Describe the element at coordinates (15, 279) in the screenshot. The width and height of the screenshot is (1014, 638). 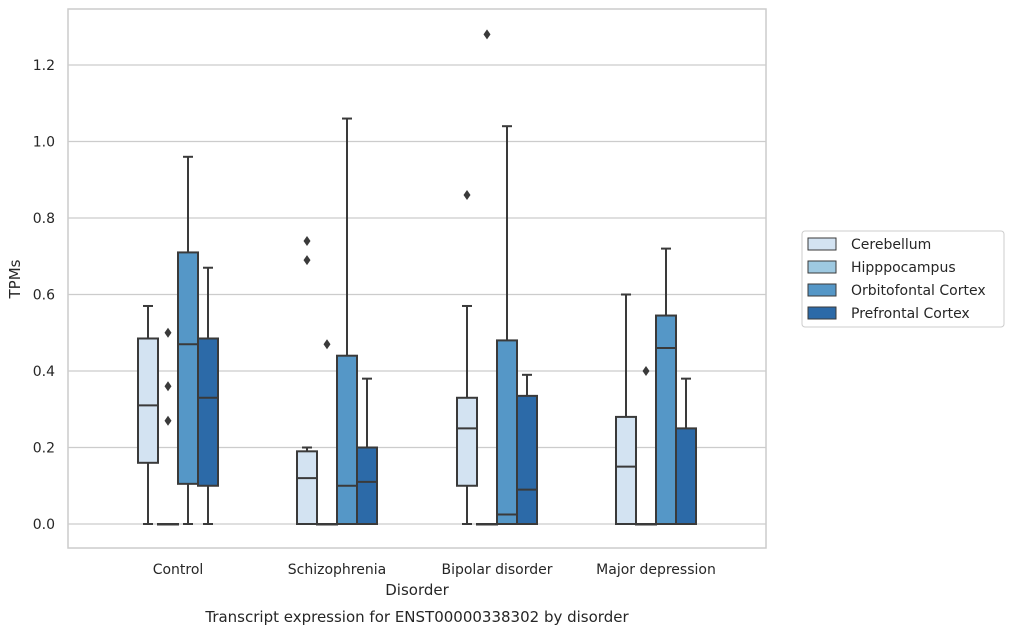
I see `y-axis-title: TPMs` at that location.